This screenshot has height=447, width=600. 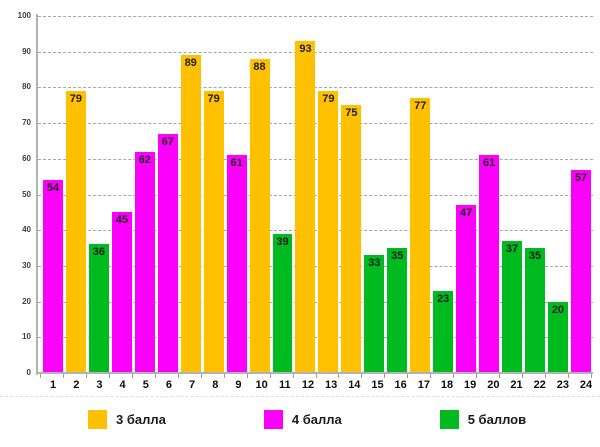 What do you see at coordinates (470, 385) in the screenshot?
I see `x-tick-label-19: 19` at bounding box center [470, 385].